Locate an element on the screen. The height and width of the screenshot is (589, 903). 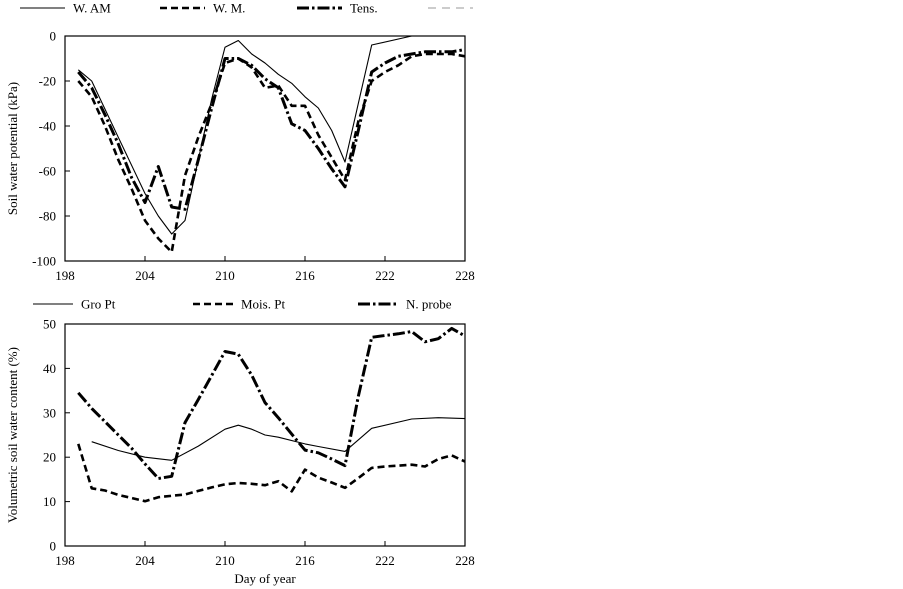
y-tick-label: 30 is located at coordinates (49, 412).